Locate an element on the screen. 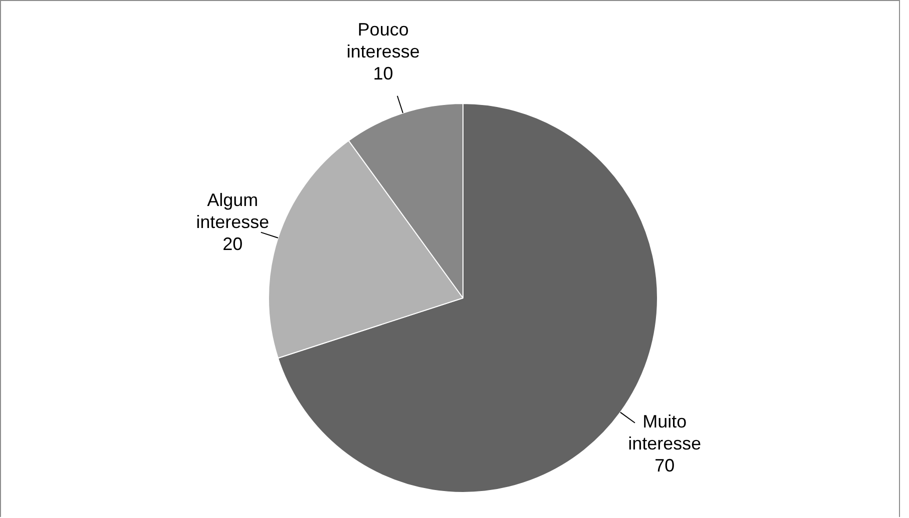 The height and width of the screenshot is (518, 909). slice-label: Algum interesse is located at coordinates (233, 211).